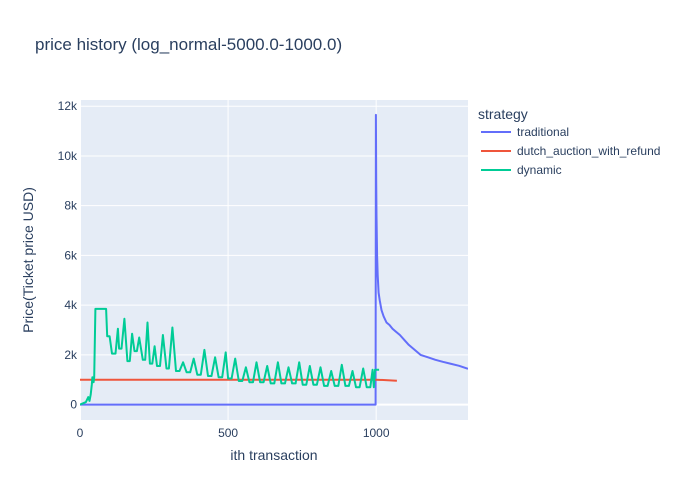  What do you see at coordinates (68, 156) in the screenshot?
I see `y-tick-label: 10k` at bounding box center [68, 156].